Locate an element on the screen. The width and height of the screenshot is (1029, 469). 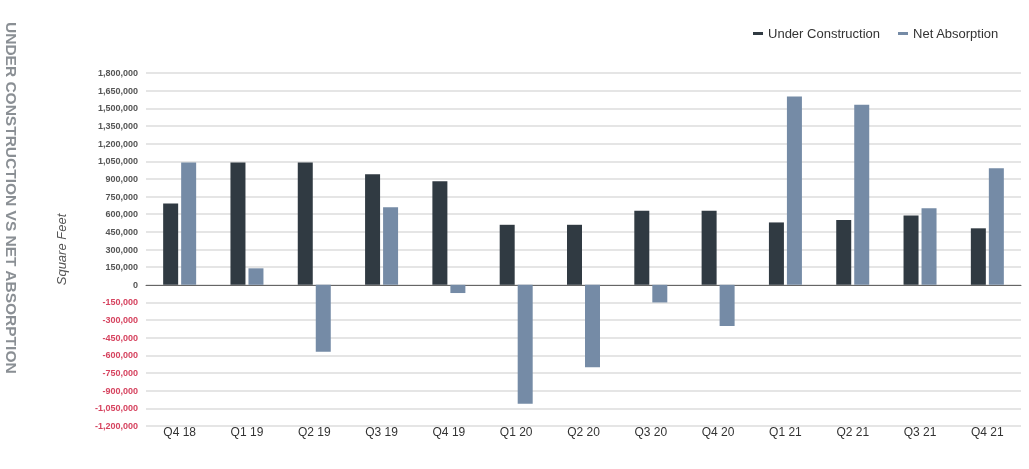
x-tick-label: Q4 18 is located at coordinates (180, 432).